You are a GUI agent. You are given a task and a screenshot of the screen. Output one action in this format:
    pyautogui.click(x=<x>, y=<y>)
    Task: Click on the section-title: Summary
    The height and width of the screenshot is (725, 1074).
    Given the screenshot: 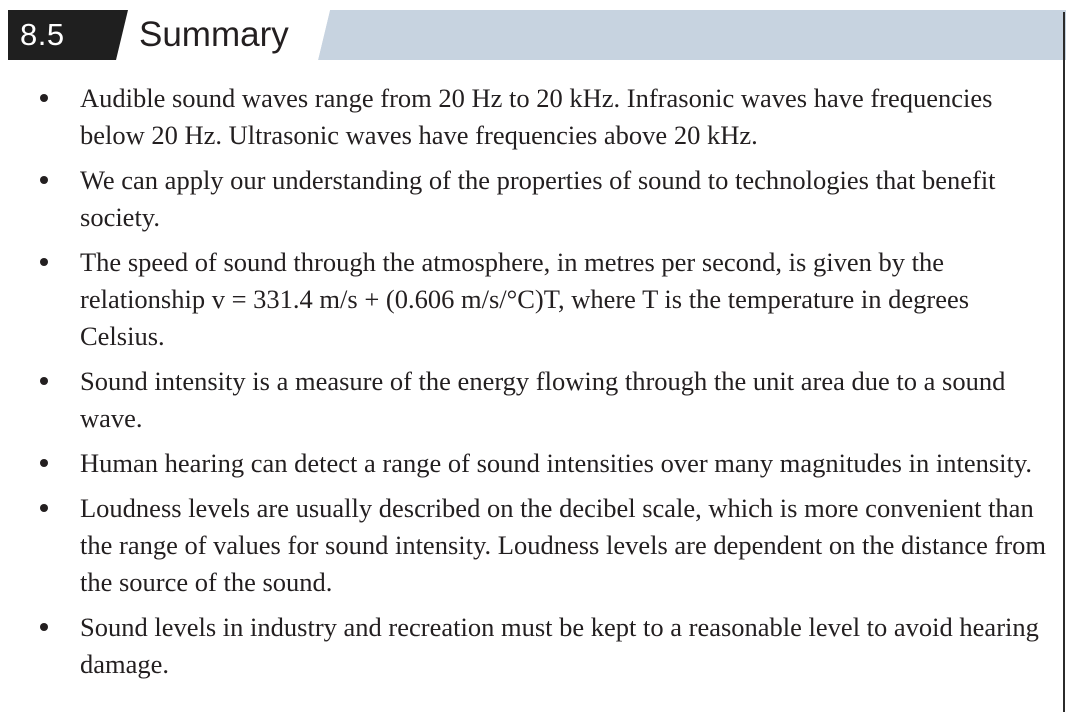 What is the action you would take?
    pyautogui.click(x=214, y=34)
    